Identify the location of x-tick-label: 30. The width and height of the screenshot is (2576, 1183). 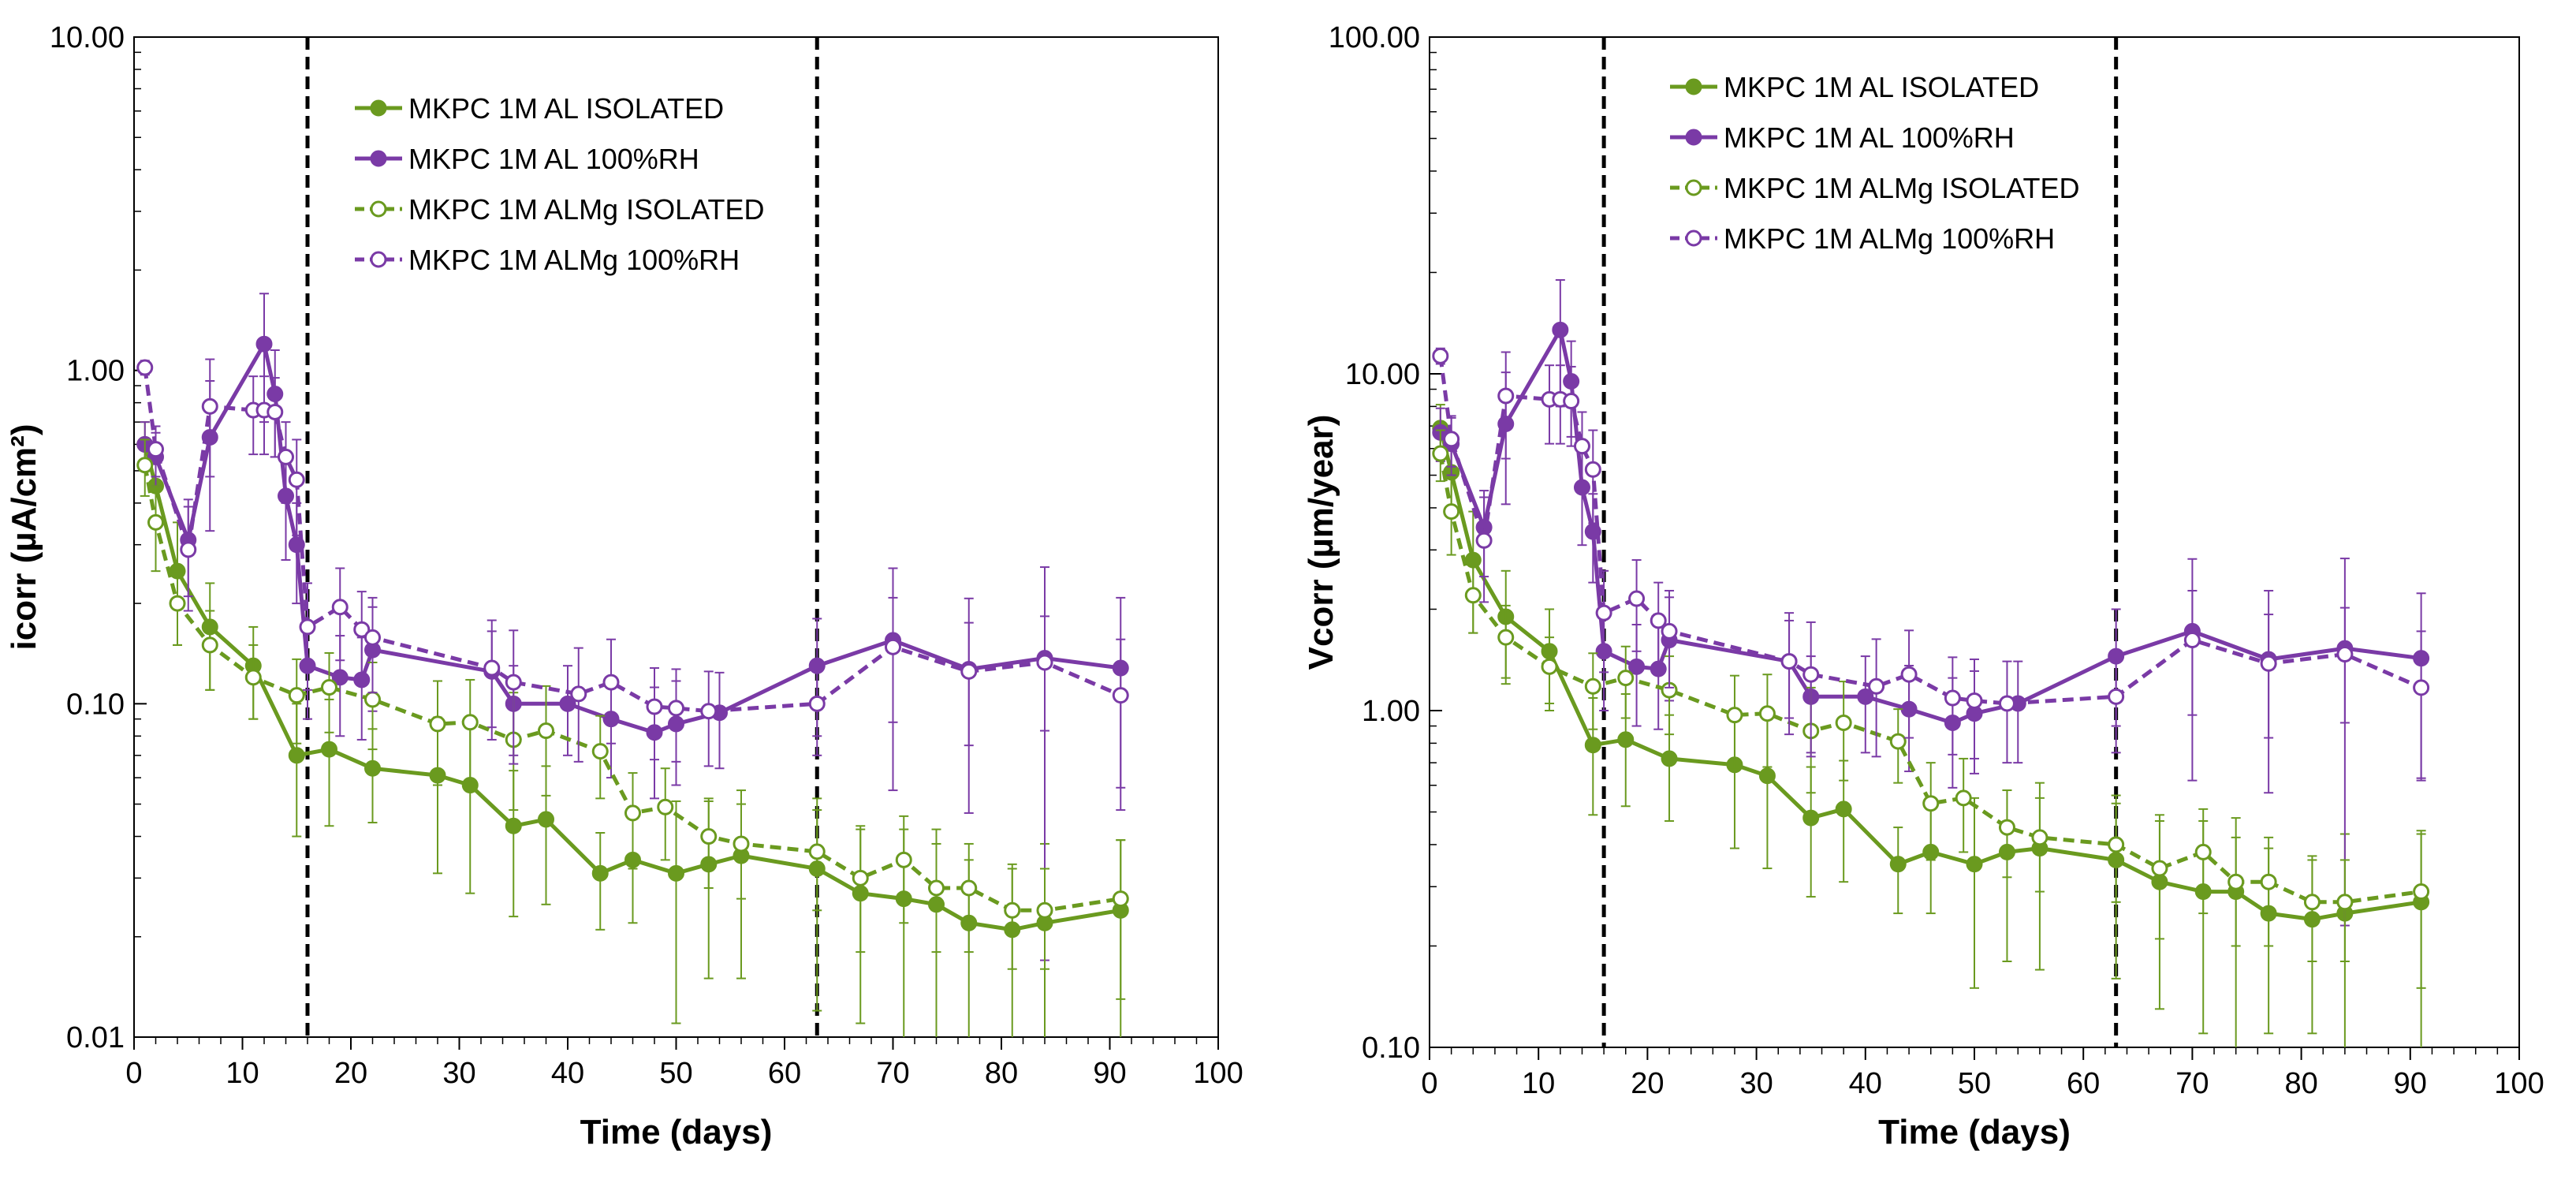
(458, 1073).